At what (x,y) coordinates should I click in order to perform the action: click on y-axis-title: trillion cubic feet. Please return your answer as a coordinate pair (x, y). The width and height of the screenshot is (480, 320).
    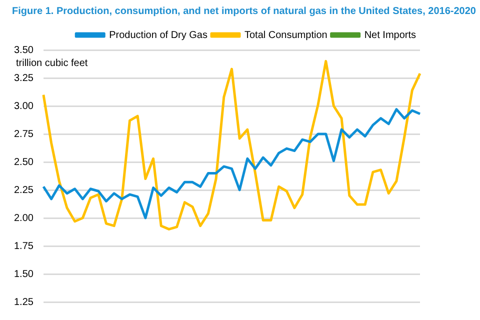
    Looking at the image, I should click on (52, 63).